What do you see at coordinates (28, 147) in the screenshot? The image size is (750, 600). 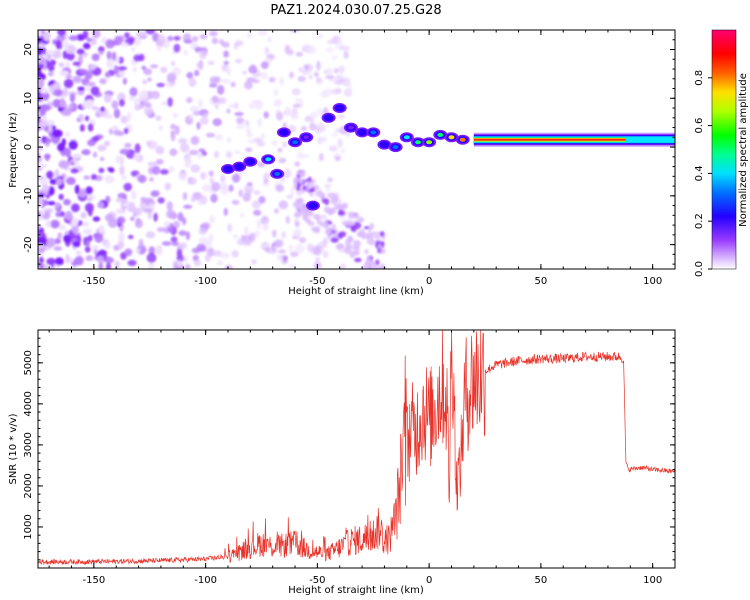 I see `y-tick-label: 0` at bounding box center [28, 147].